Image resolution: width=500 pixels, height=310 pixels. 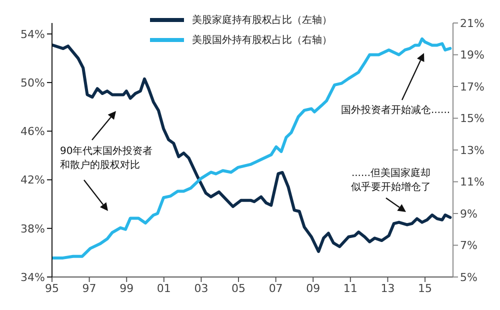 What do you see at coordinates (32, 83) in the screenshot?
I see `y-tick-label: 50%` at bounding box center [32, 83].